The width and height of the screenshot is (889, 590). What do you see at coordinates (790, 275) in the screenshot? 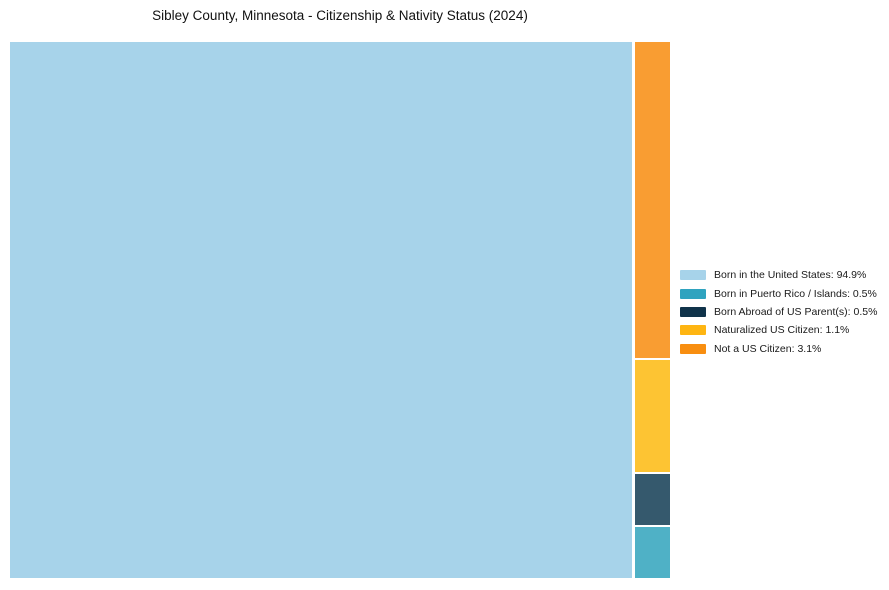
I see `legend-label: Born in the United States: 94.9%` at bounding box center [790, 275].